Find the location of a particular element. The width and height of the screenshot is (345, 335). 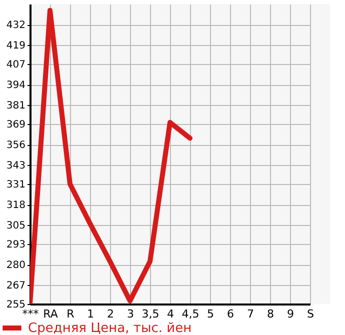

x-tick-label: 9 is located at coordinates (290, 314).